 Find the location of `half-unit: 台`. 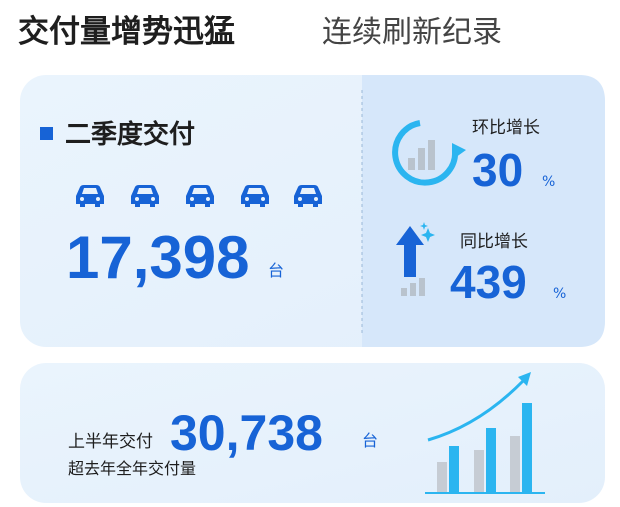

half-unit: 台 is located at coordinates (370, 440).